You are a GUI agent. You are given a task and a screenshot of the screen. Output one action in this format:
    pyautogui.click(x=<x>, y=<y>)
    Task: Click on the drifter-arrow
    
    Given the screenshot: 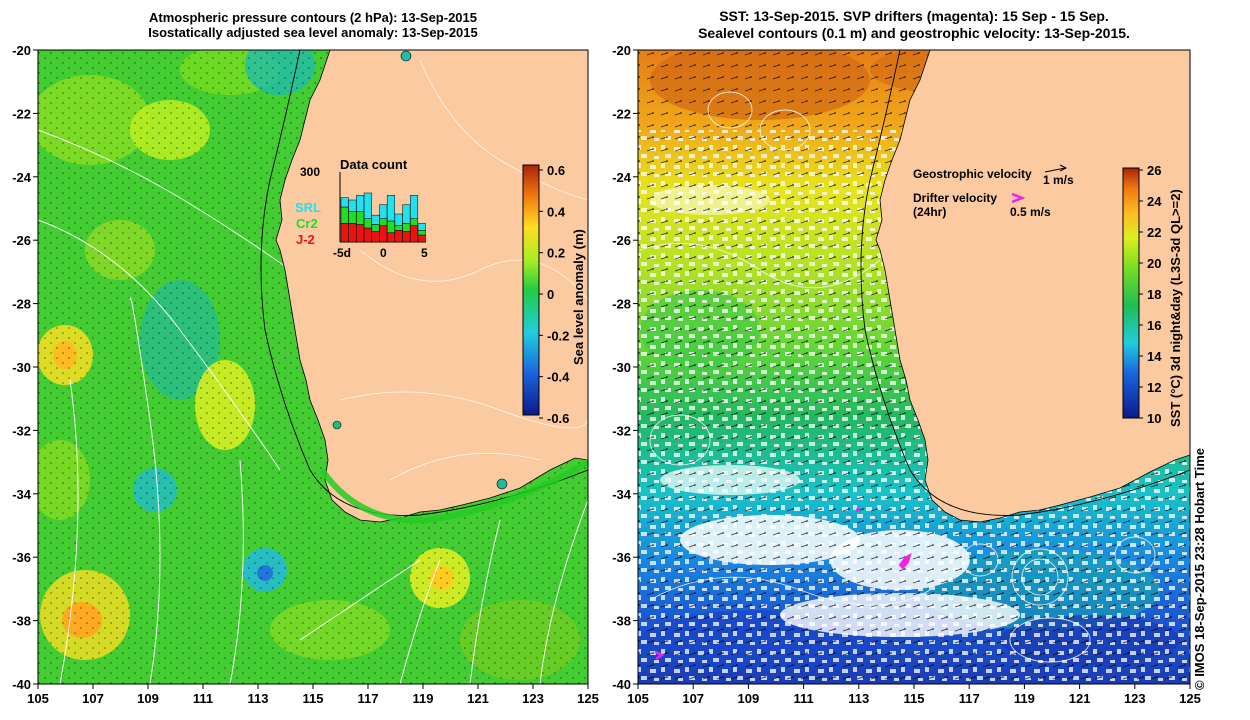 What is the action you would take?
    pyautogui.click(x=659, y=655)
    